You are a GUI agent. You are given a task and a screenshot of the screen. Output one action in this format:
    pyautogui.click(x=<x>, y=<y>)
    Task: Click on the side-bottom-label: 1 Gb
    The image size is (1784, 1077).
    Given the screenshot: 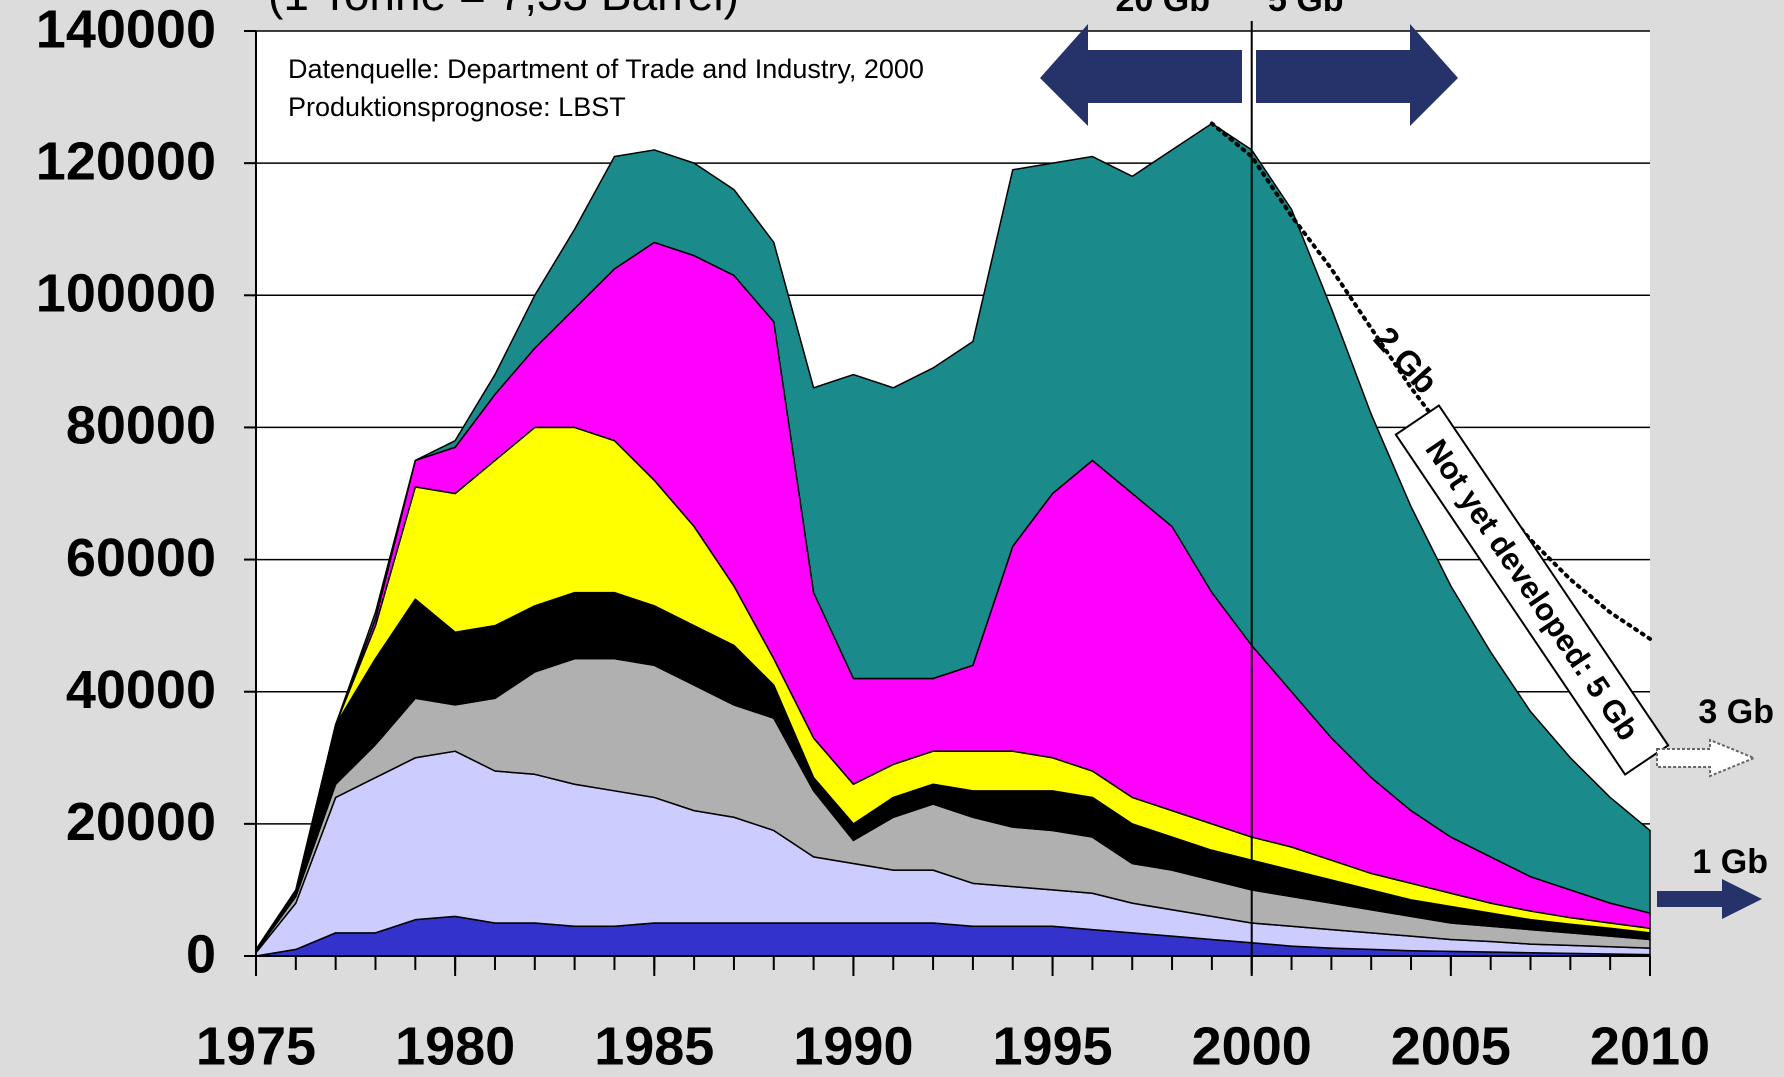 What is the action you would take?
    pyautogui.click(x=1730, y=862)
    